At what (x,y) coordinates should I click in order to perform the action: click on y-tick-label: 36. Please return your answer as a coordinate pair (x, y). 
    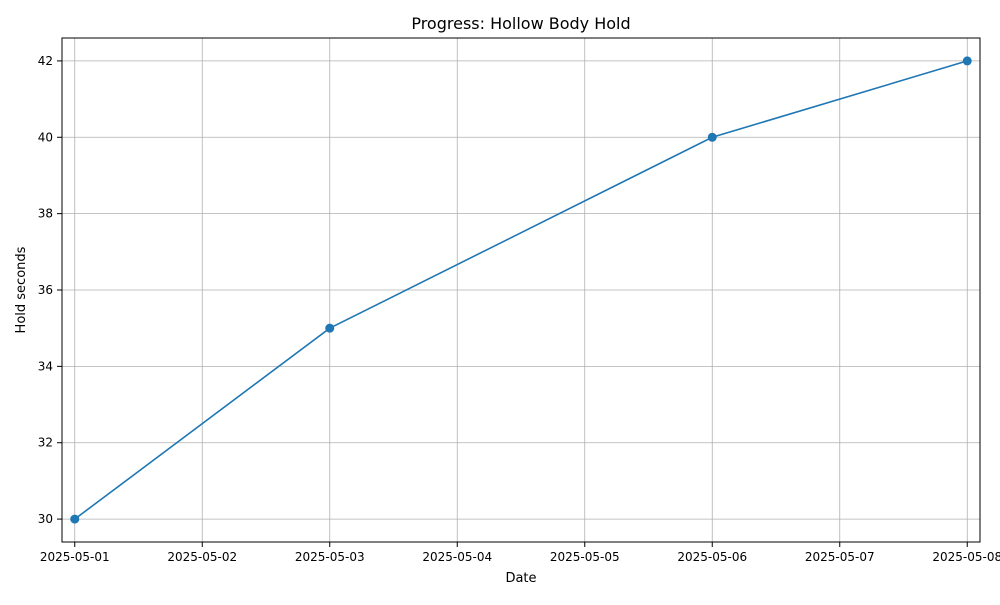
    Looking at the image, I should click on (45, 290).